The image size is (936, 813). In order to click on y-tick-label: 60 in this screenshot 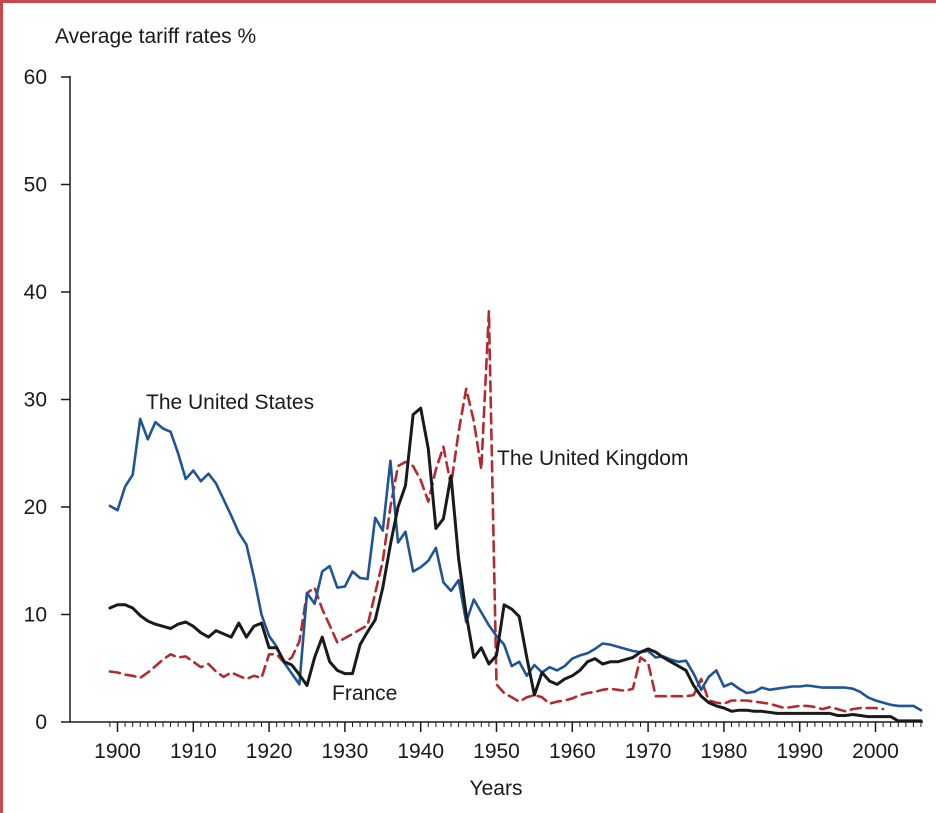, I will do `click(35, 77)`.